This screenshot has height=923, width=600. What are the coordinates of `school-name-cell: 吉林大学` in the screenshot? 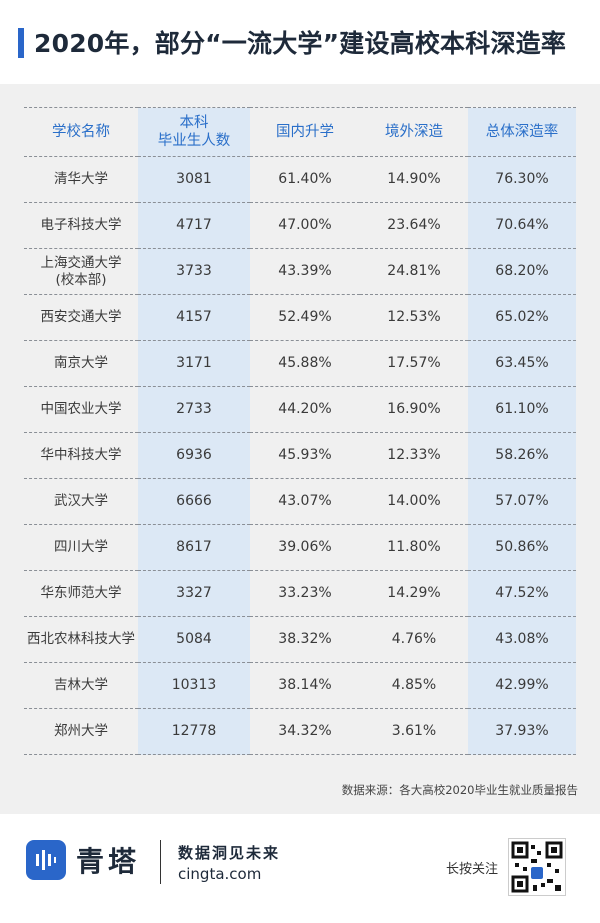 It's located at (81, 685).